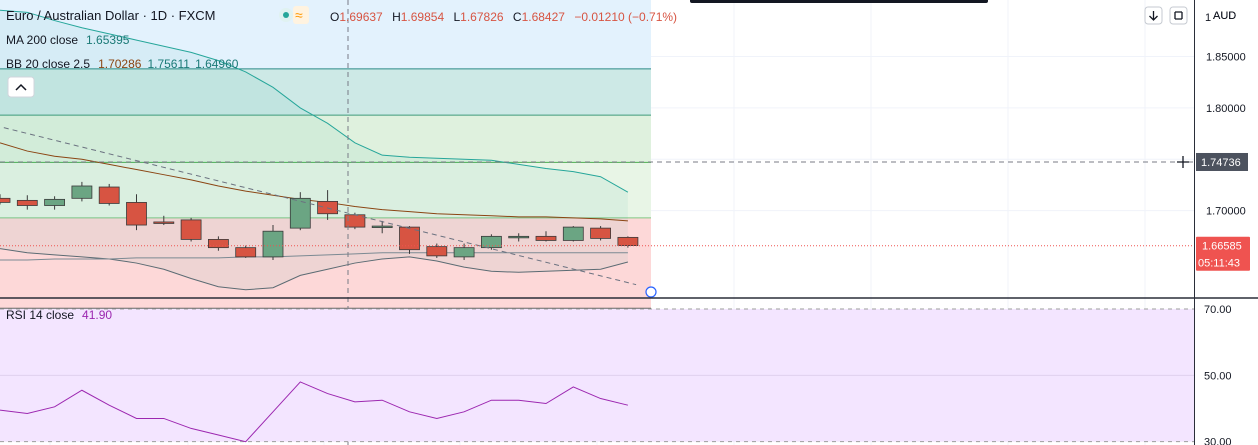 This screenshot has height=445, width=1258. What do you see at coordinates (314, 412) in the screenshot?
I see `rsi-line` at bounding box center [314, 412].